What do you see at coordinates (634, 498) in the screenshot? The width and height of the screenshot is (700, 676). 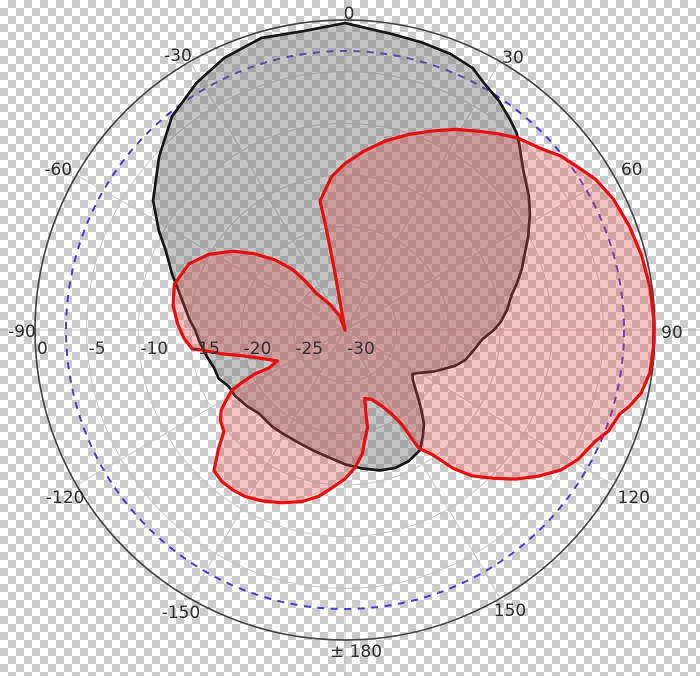 I see `angle-tick-label: 120` at bounding box center [634, 498].